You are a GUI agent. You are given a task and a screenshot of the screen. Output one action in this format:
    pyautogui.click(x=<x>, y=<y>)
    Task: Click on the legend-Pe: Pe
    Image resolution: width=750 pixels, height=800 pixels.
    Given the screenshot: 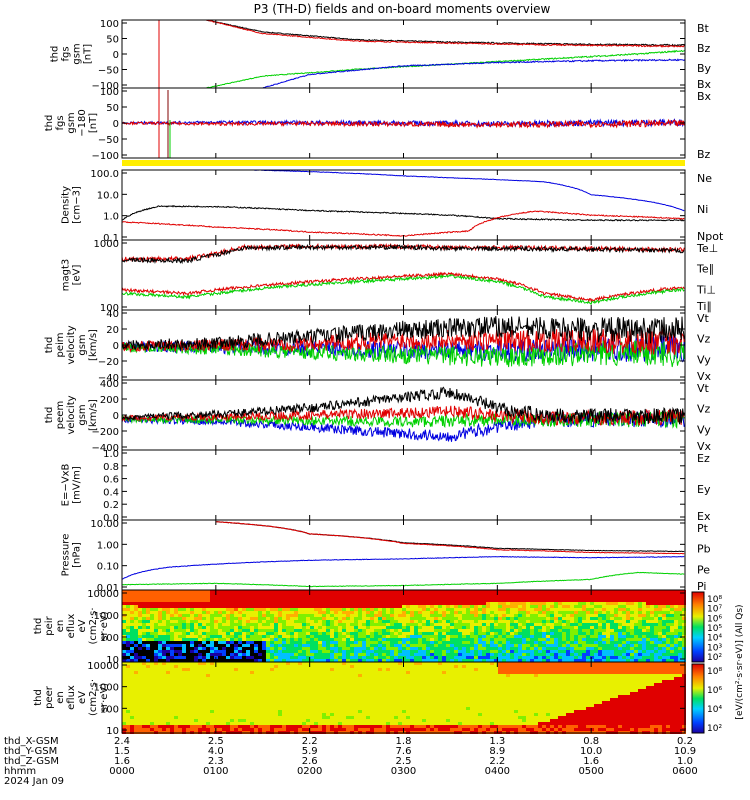 What is the action you would take?
    pyautogui.click(x=703, y=569)
    